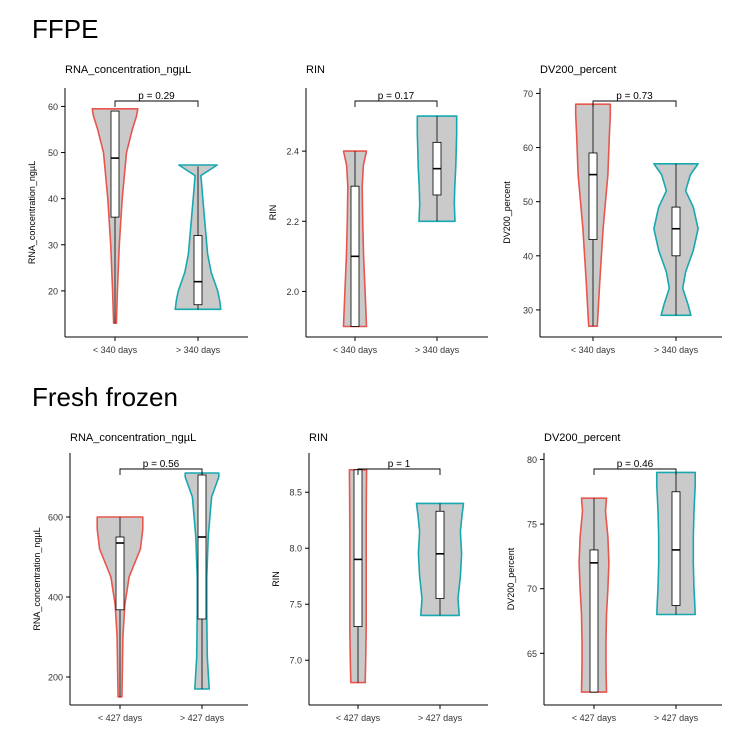  What do you see at coordinates (161, 464) in the screenshot?
I see `p-value-label: p = 0.56` at bounding box center [161, 464].